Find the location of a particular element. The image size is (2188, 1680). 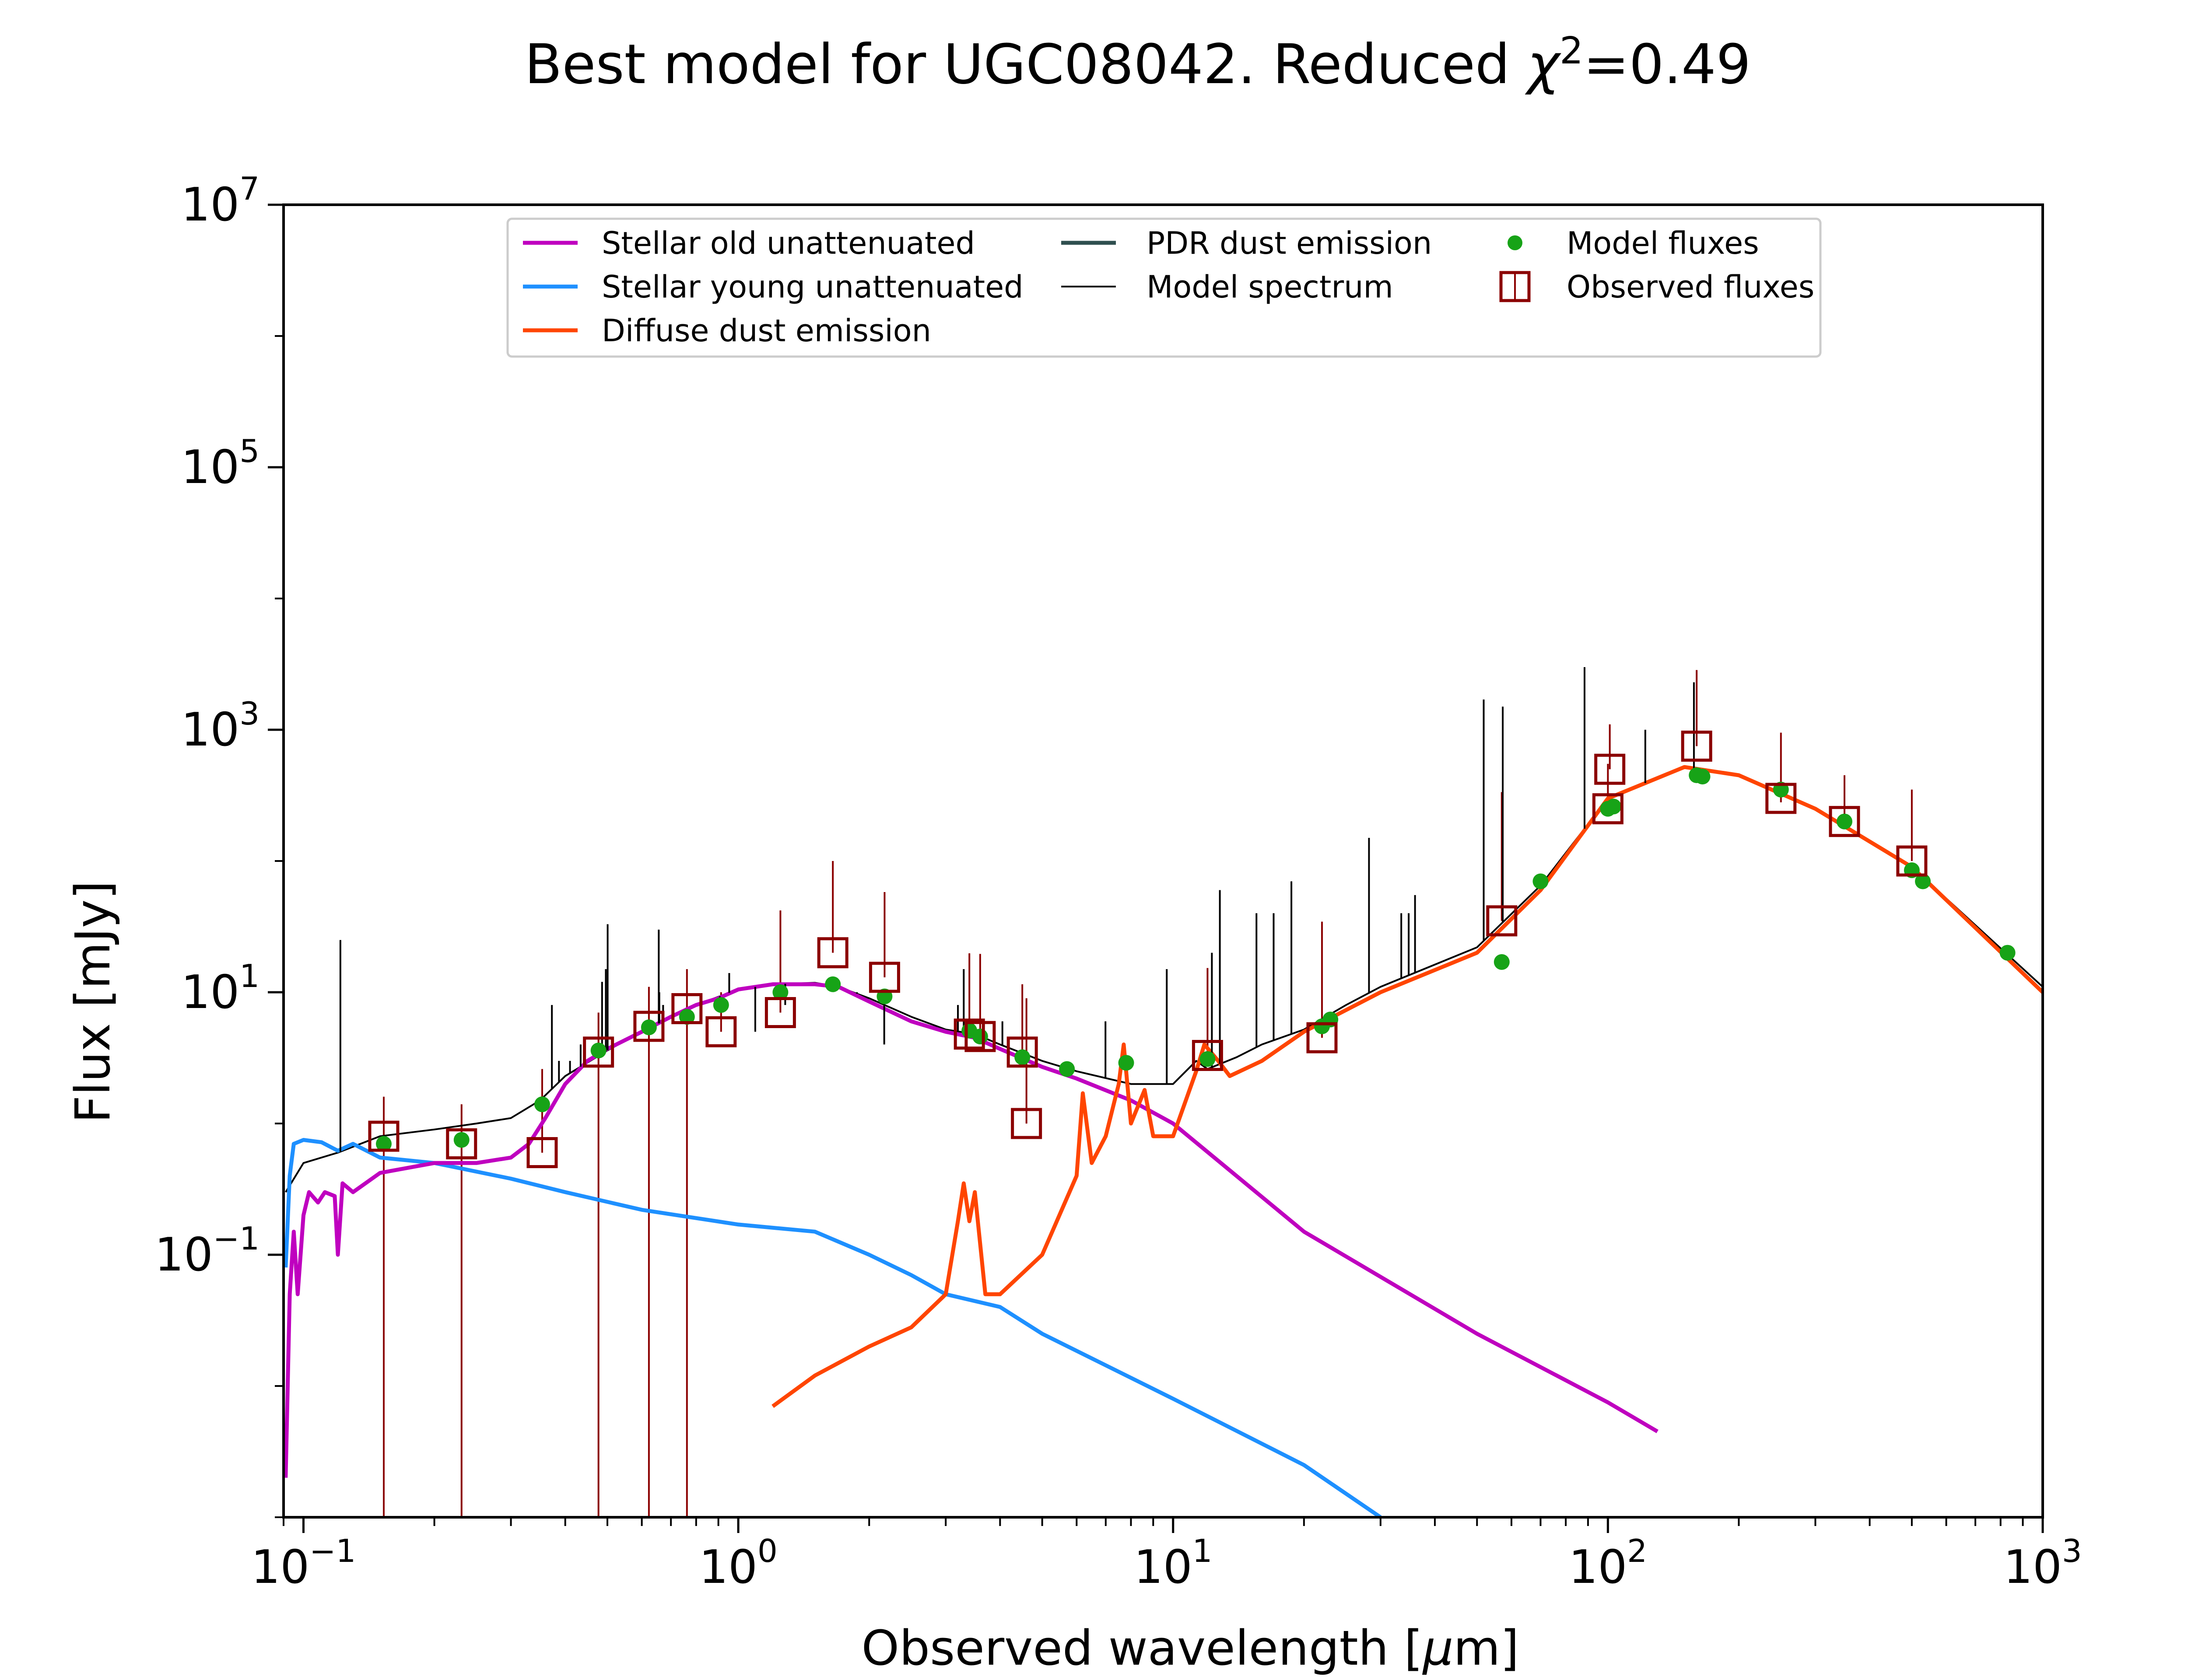

x-tick-label: 10⁰ is located at coordinates (738, 1563).